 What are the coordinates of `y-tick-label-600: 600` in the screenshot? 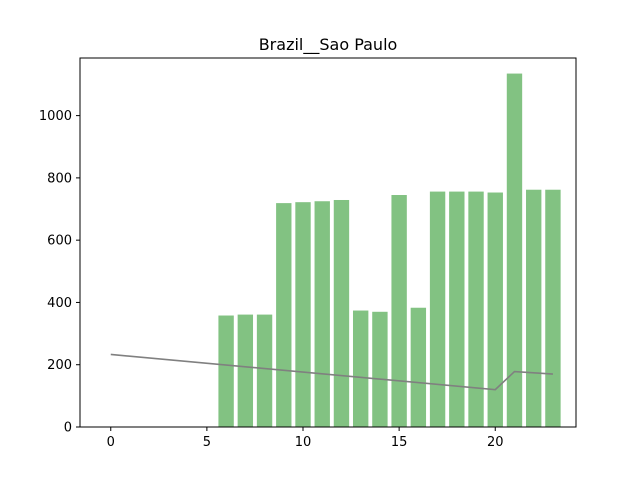 It's located at (59, 241).